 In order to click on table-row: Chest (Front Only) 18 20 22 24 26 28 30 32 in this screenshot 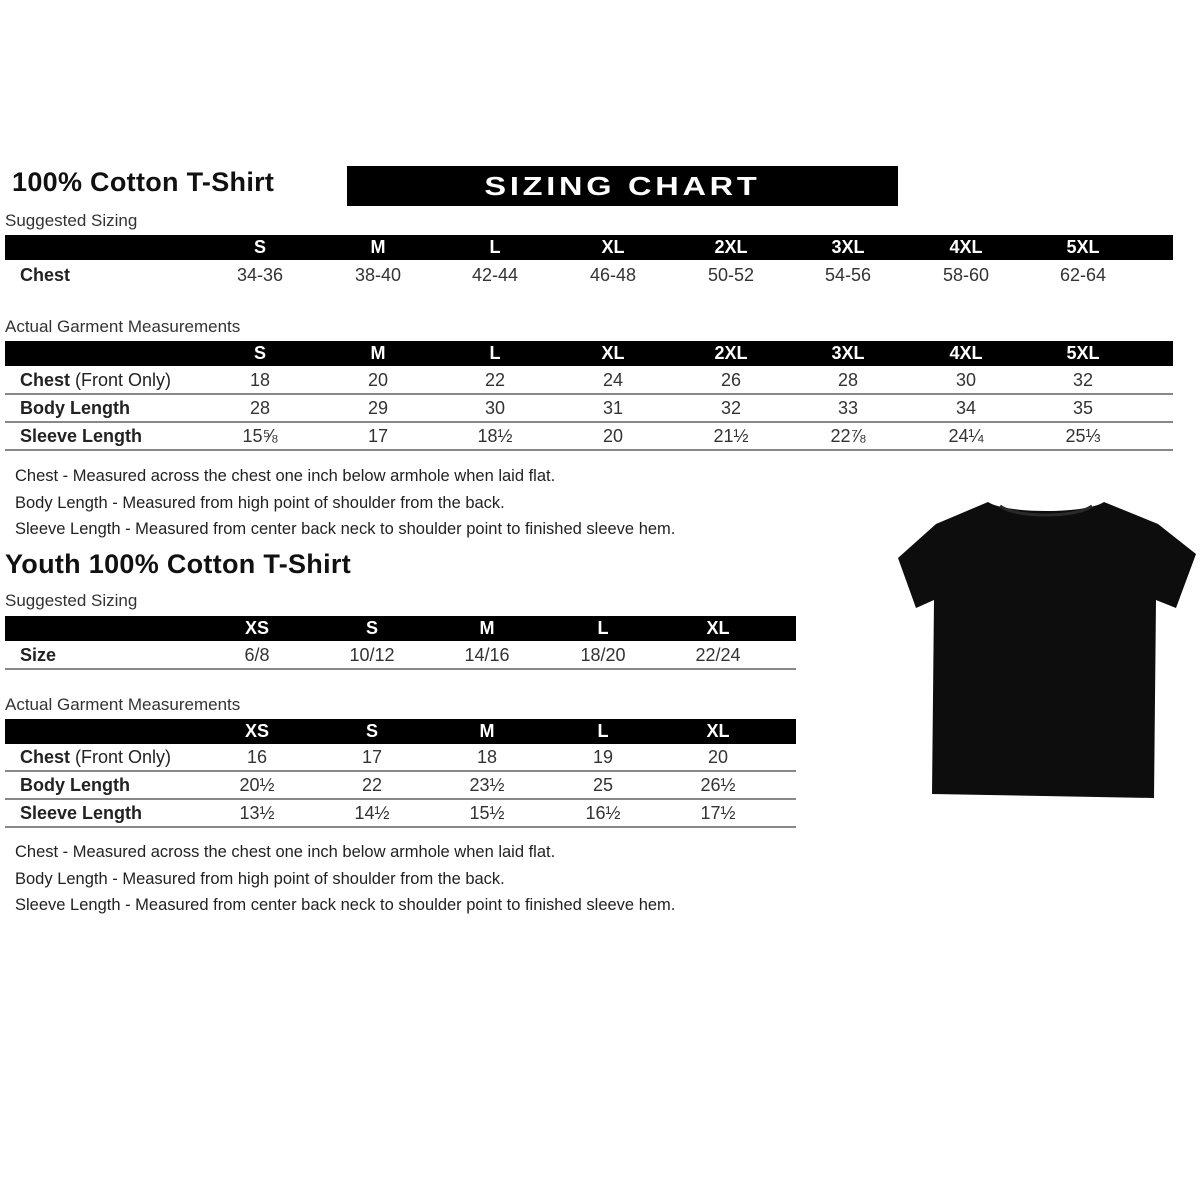, I will do `click(589, 380)`.